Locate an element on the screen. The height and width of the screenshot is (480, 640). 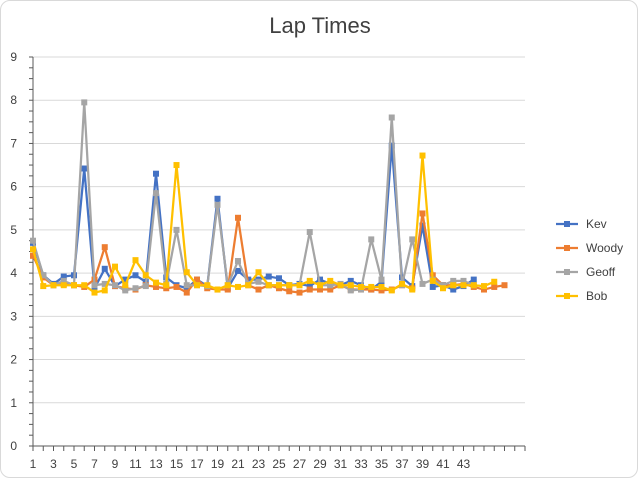
x-tick-label: 27 is located at coordinates (300, 464).